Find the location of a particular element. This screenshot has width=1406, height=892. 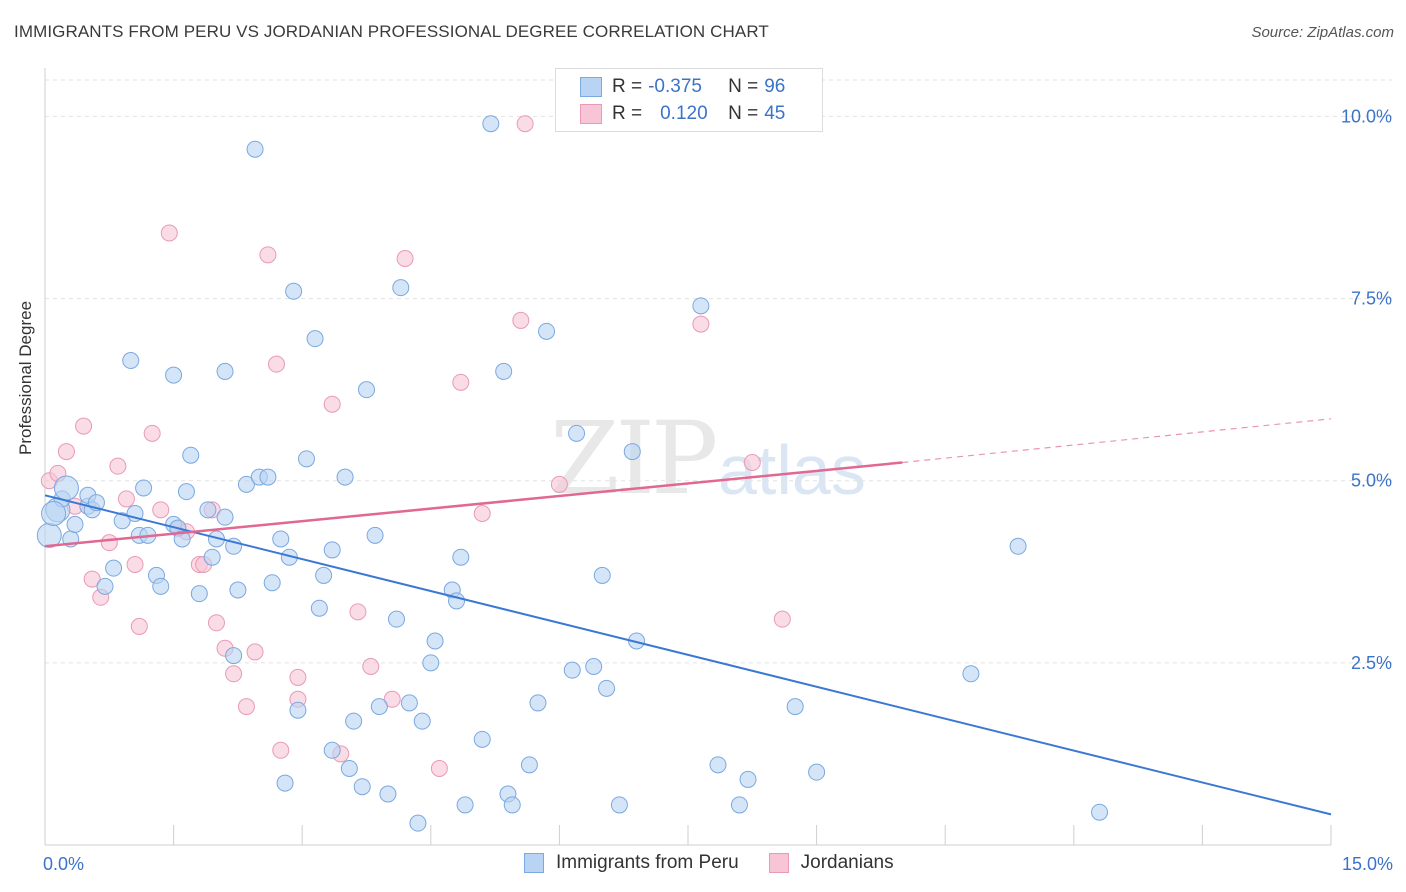

correlation-legend: R = -0.375 N = 96 R = 0.120 N = 45 is located at coordinates (689, 100).